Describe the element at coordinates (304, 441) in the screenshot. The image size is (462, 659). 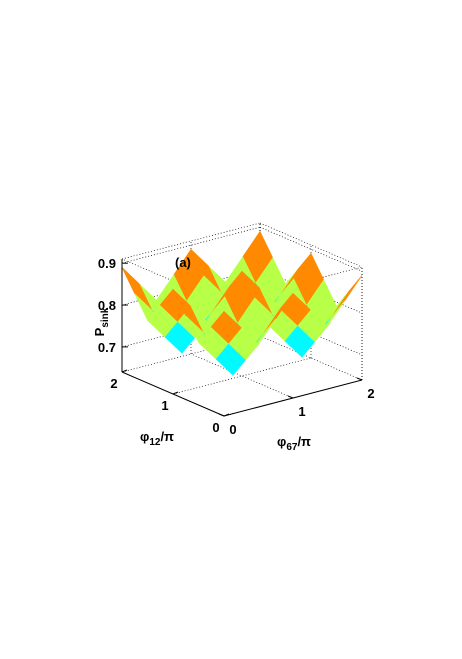
I see `x-axis-label-part: /π` at that location.